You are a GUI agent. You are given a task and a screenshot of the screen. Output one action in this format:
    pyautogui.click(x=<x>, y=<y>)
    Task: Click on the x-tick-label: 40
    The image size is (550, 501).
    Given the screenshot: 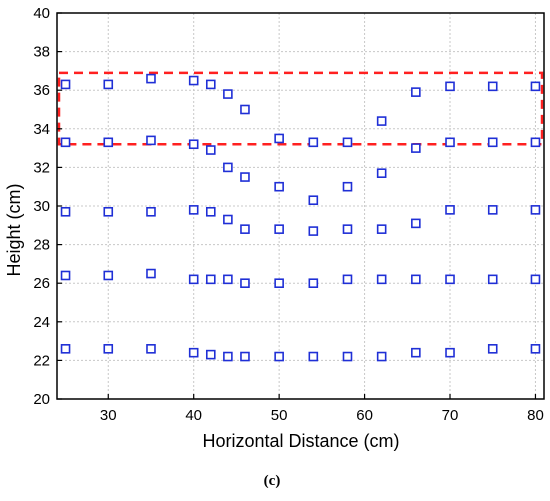 What is the action you would take?
    pyautogui.click(x=193, y=415)
    